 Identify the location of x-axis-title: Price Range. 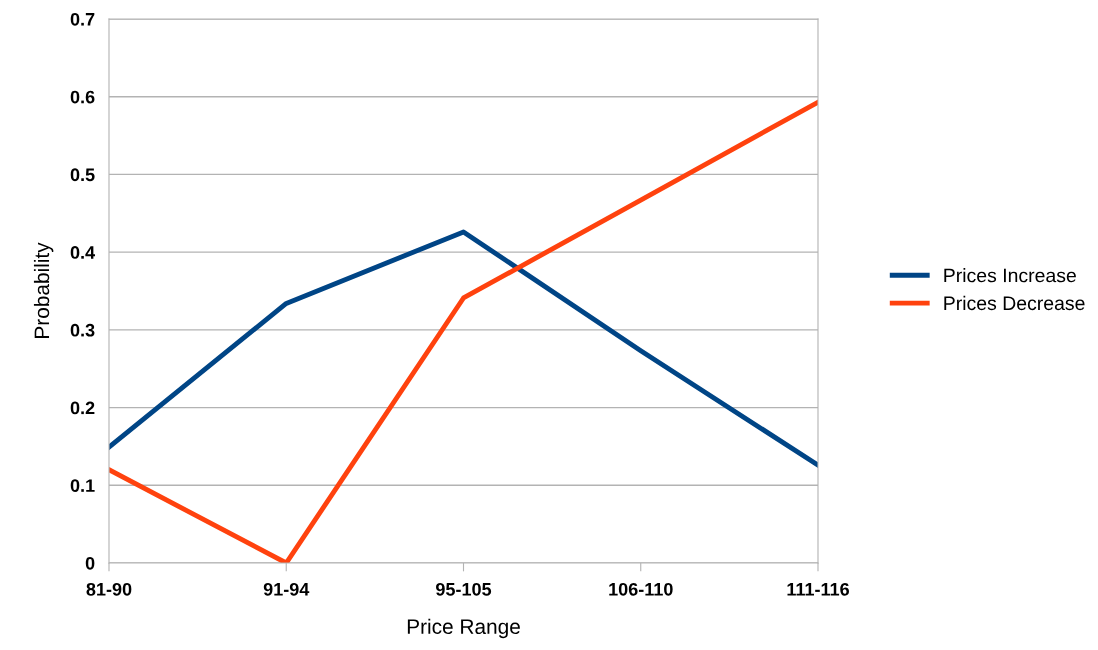
(463, 628).